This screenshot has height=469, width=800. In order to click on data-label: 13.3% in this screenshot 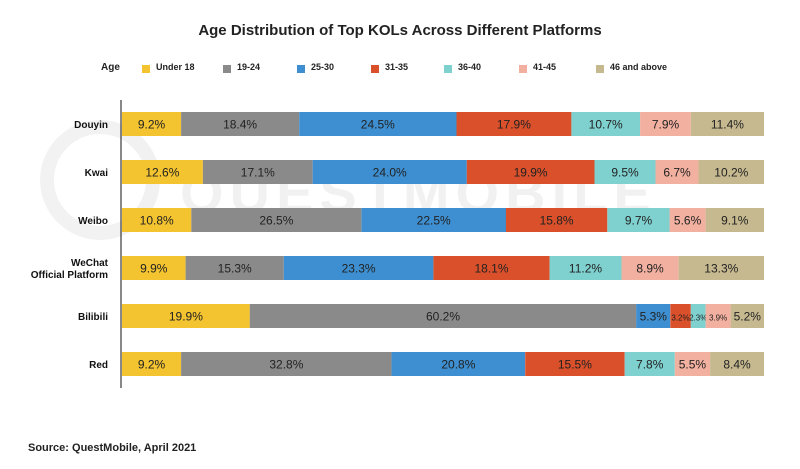, I will do `click(721, 269)`.